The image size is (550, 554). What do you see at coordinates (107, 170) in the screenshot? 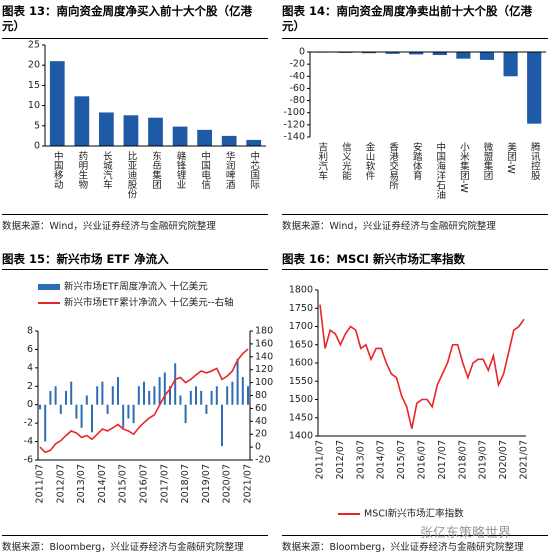
I see `x-tick-label: 长城汽车` at bounding box center [107, 170].